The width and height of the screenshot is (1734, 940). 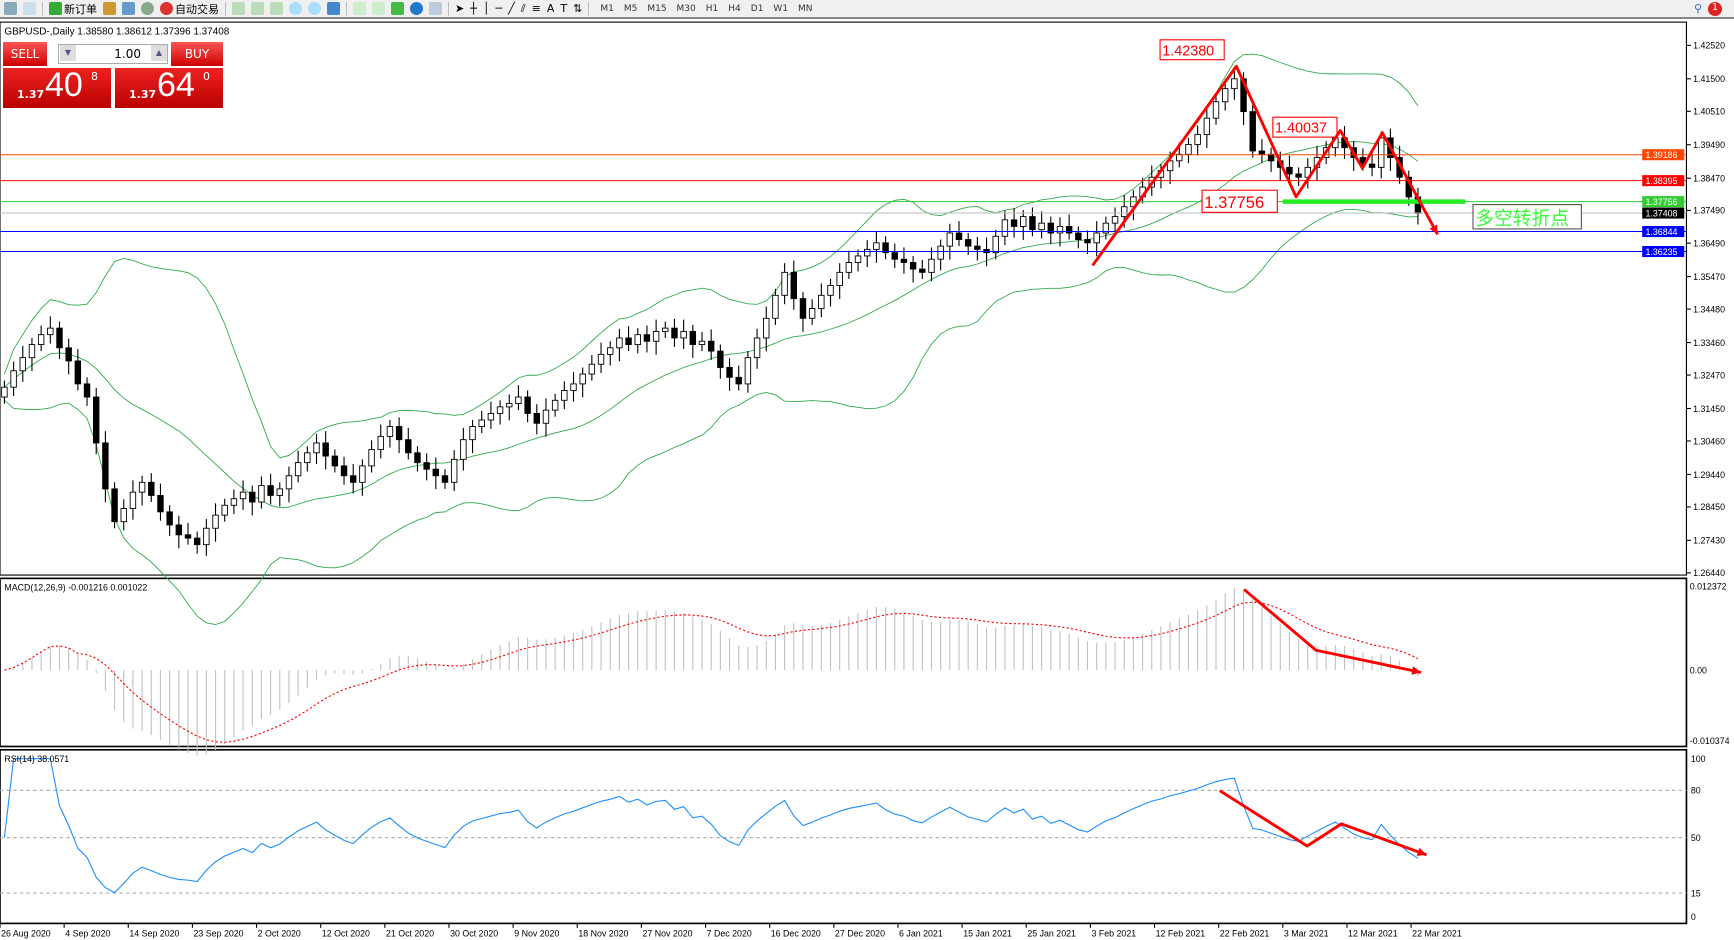 I want to click on timeframe-W1: W1, so click(x=781, y=8).